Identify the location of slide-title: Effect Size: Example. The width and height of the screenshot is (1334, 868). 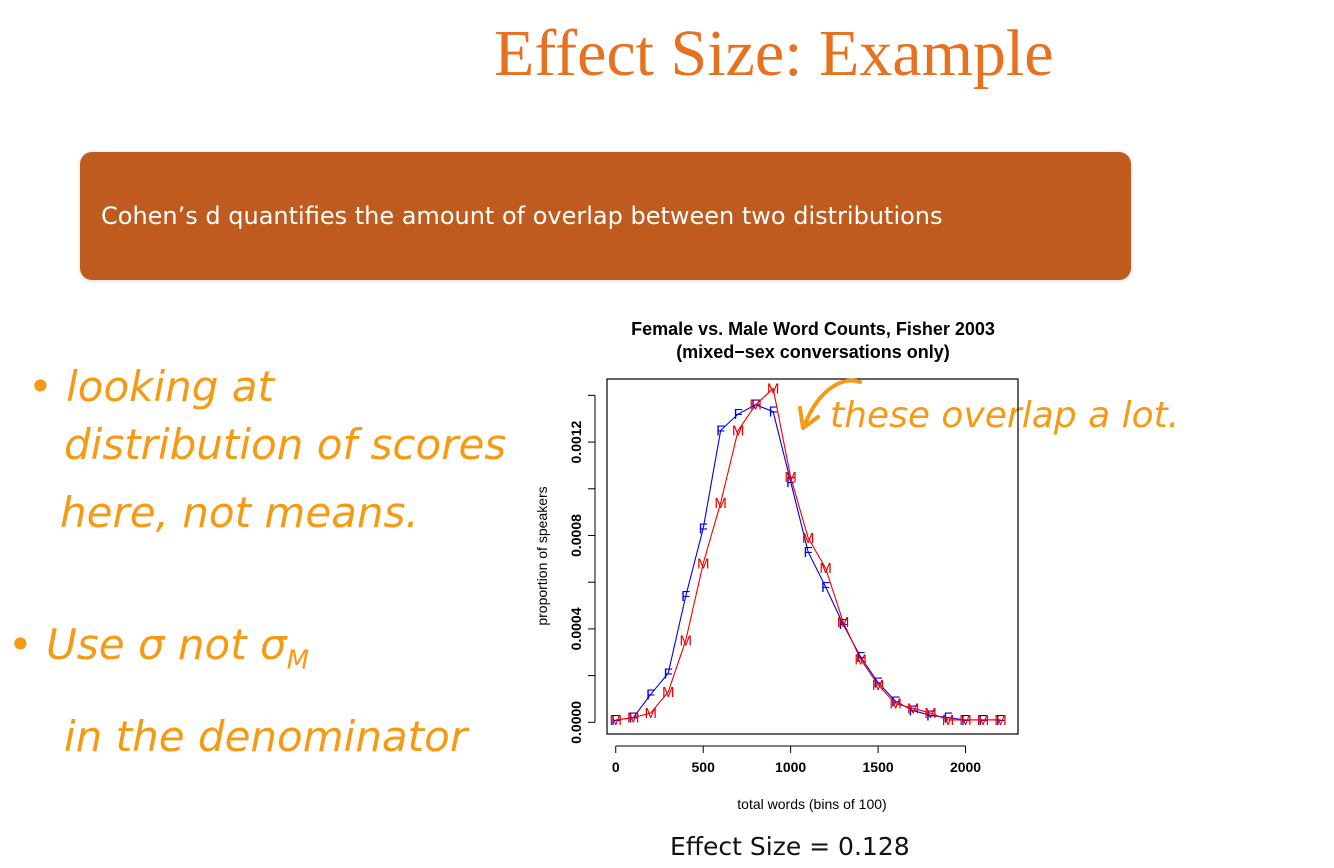
(774, 53).